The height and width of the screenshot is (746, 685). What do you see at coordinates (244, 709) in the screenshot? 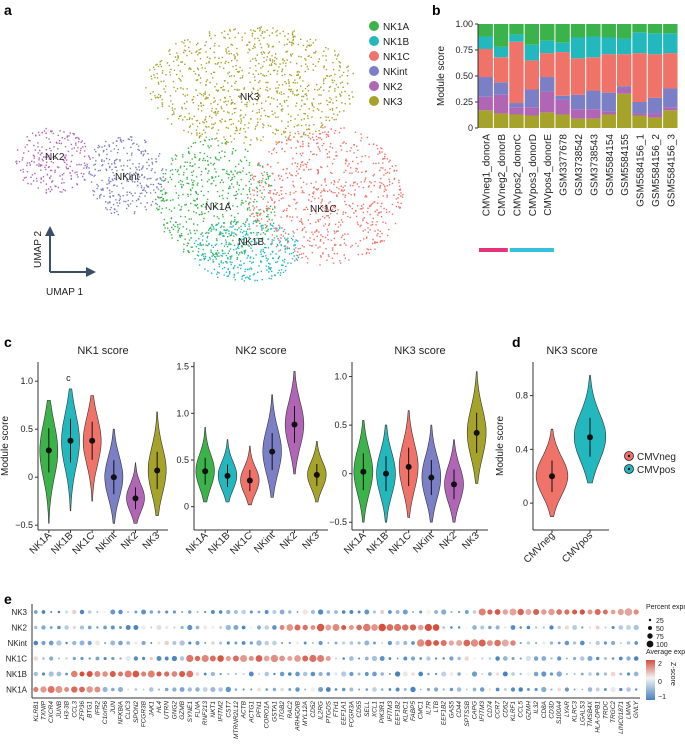
I see `e-gene-label: ACTB` at bounding box center [244, 709].